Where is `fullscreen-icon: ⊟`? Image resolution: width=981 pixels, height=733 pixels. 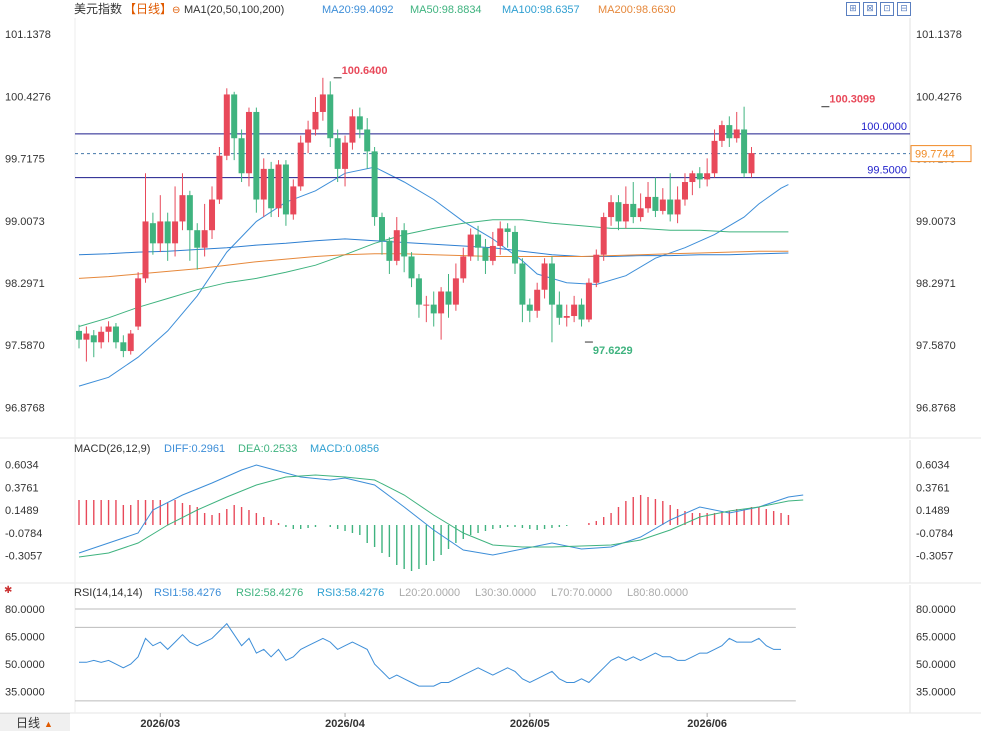
fullscreen-icon: ⊟ is located at coordinates (904, 9).